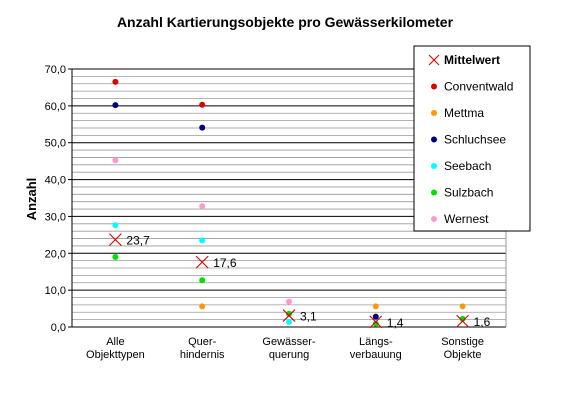  Describe the element at coordinates (202, 355) in the screenshot. I see `category-label: hindernis` at that location.